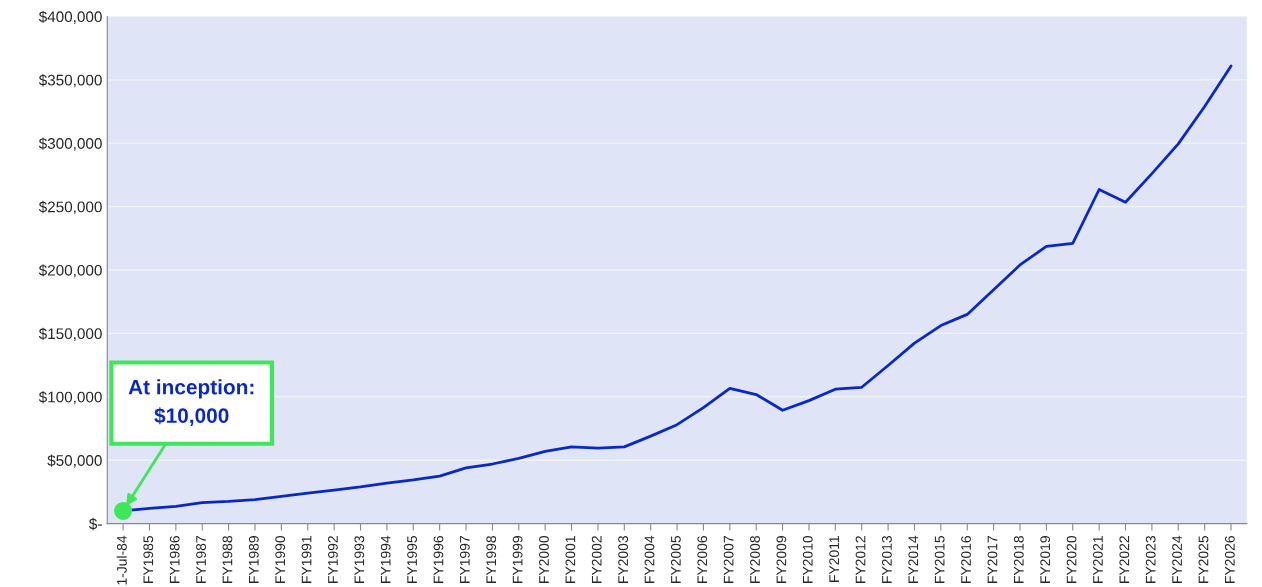  Describe the element at coordinates (939, 559) in the screenshot. I see `x-tick-label: FY2015` at that location.